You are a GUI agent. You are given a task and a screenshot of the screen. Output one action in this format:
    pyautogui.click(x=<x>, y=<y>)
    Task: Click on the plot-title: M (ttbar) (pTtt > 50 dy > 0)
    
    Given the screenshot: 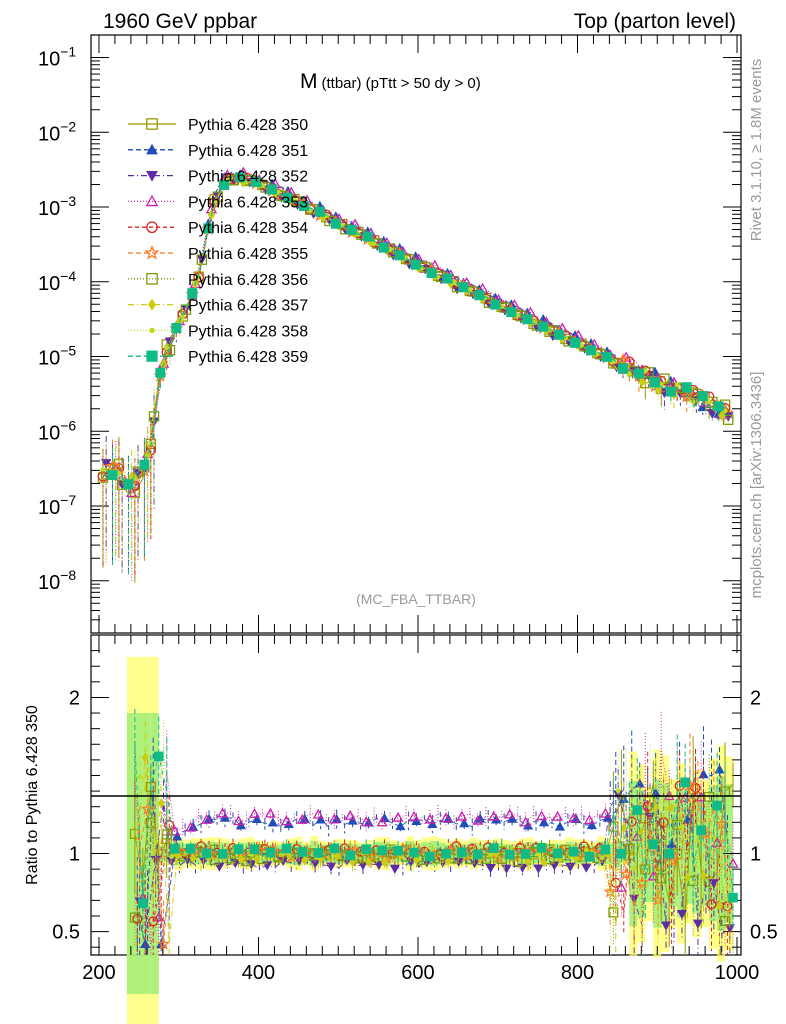 What is the action you would take?
    pyautogui.click(x=390, y=81)
    